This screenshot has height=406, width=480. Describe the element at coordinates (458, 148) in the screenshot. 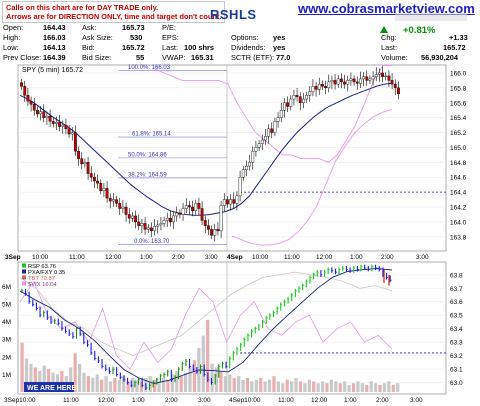

I see `price-tick-label: 165.0` at that location.